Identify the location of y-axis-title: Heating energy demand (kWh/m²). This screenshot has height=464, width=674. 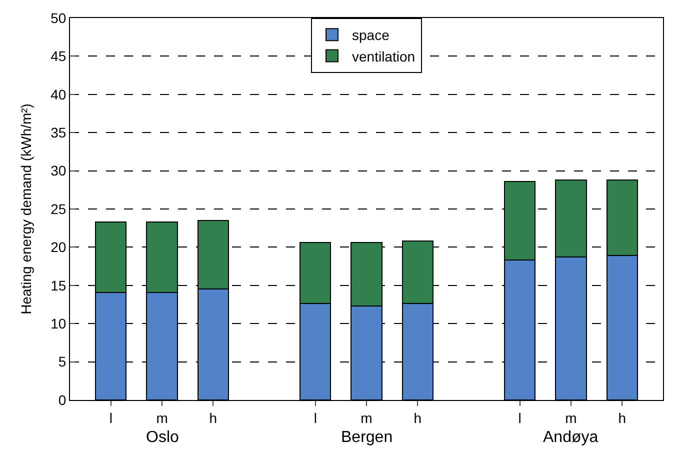
(26, 209).